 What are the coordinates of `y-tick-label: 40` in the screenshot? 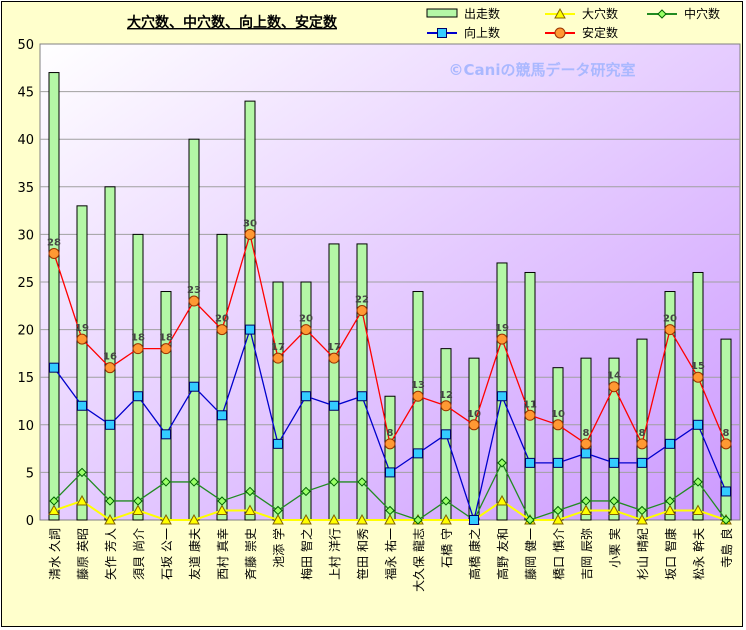 It's located at (25, 140).